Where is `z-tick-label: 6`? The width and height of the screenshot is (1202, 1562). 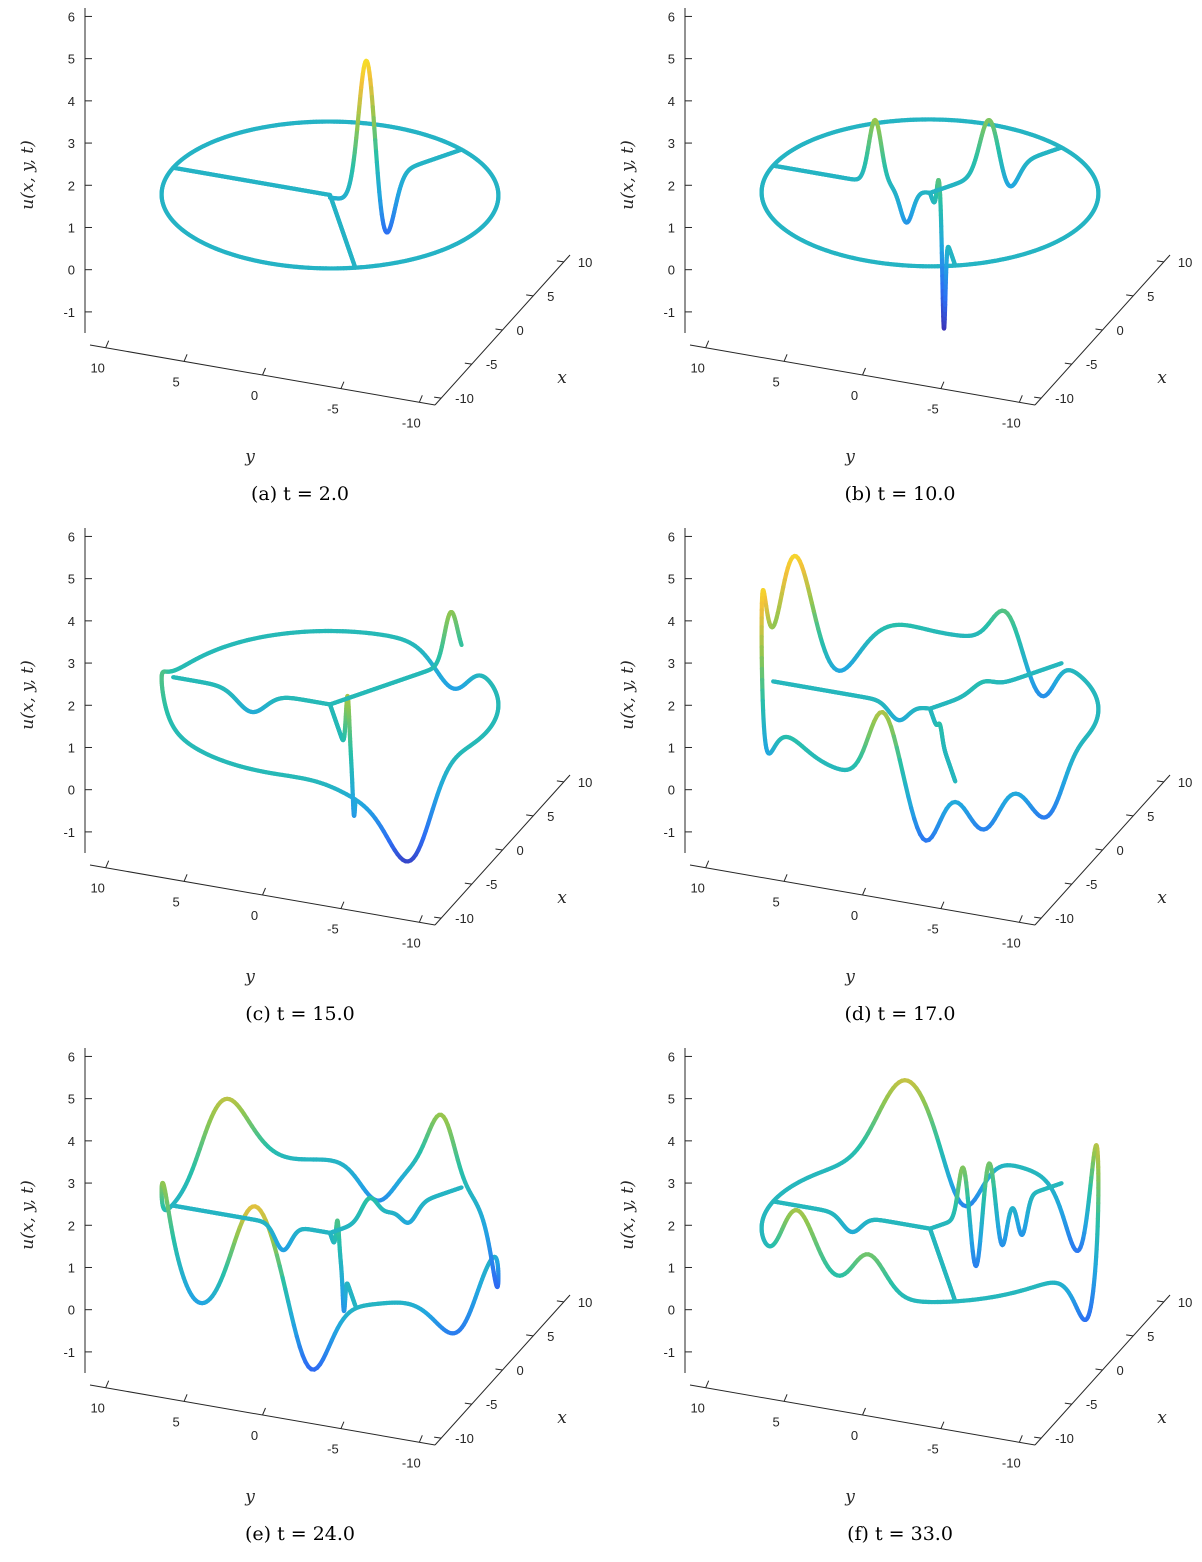
z-tick-label: 6 is located at coordinates (671, 536).